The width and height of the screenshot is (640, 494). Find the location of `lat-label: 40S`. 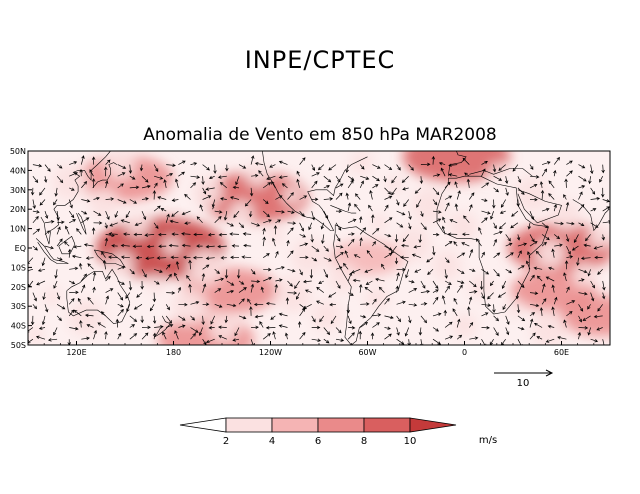

lat-label: 40S is located at coordinates (18, 326).